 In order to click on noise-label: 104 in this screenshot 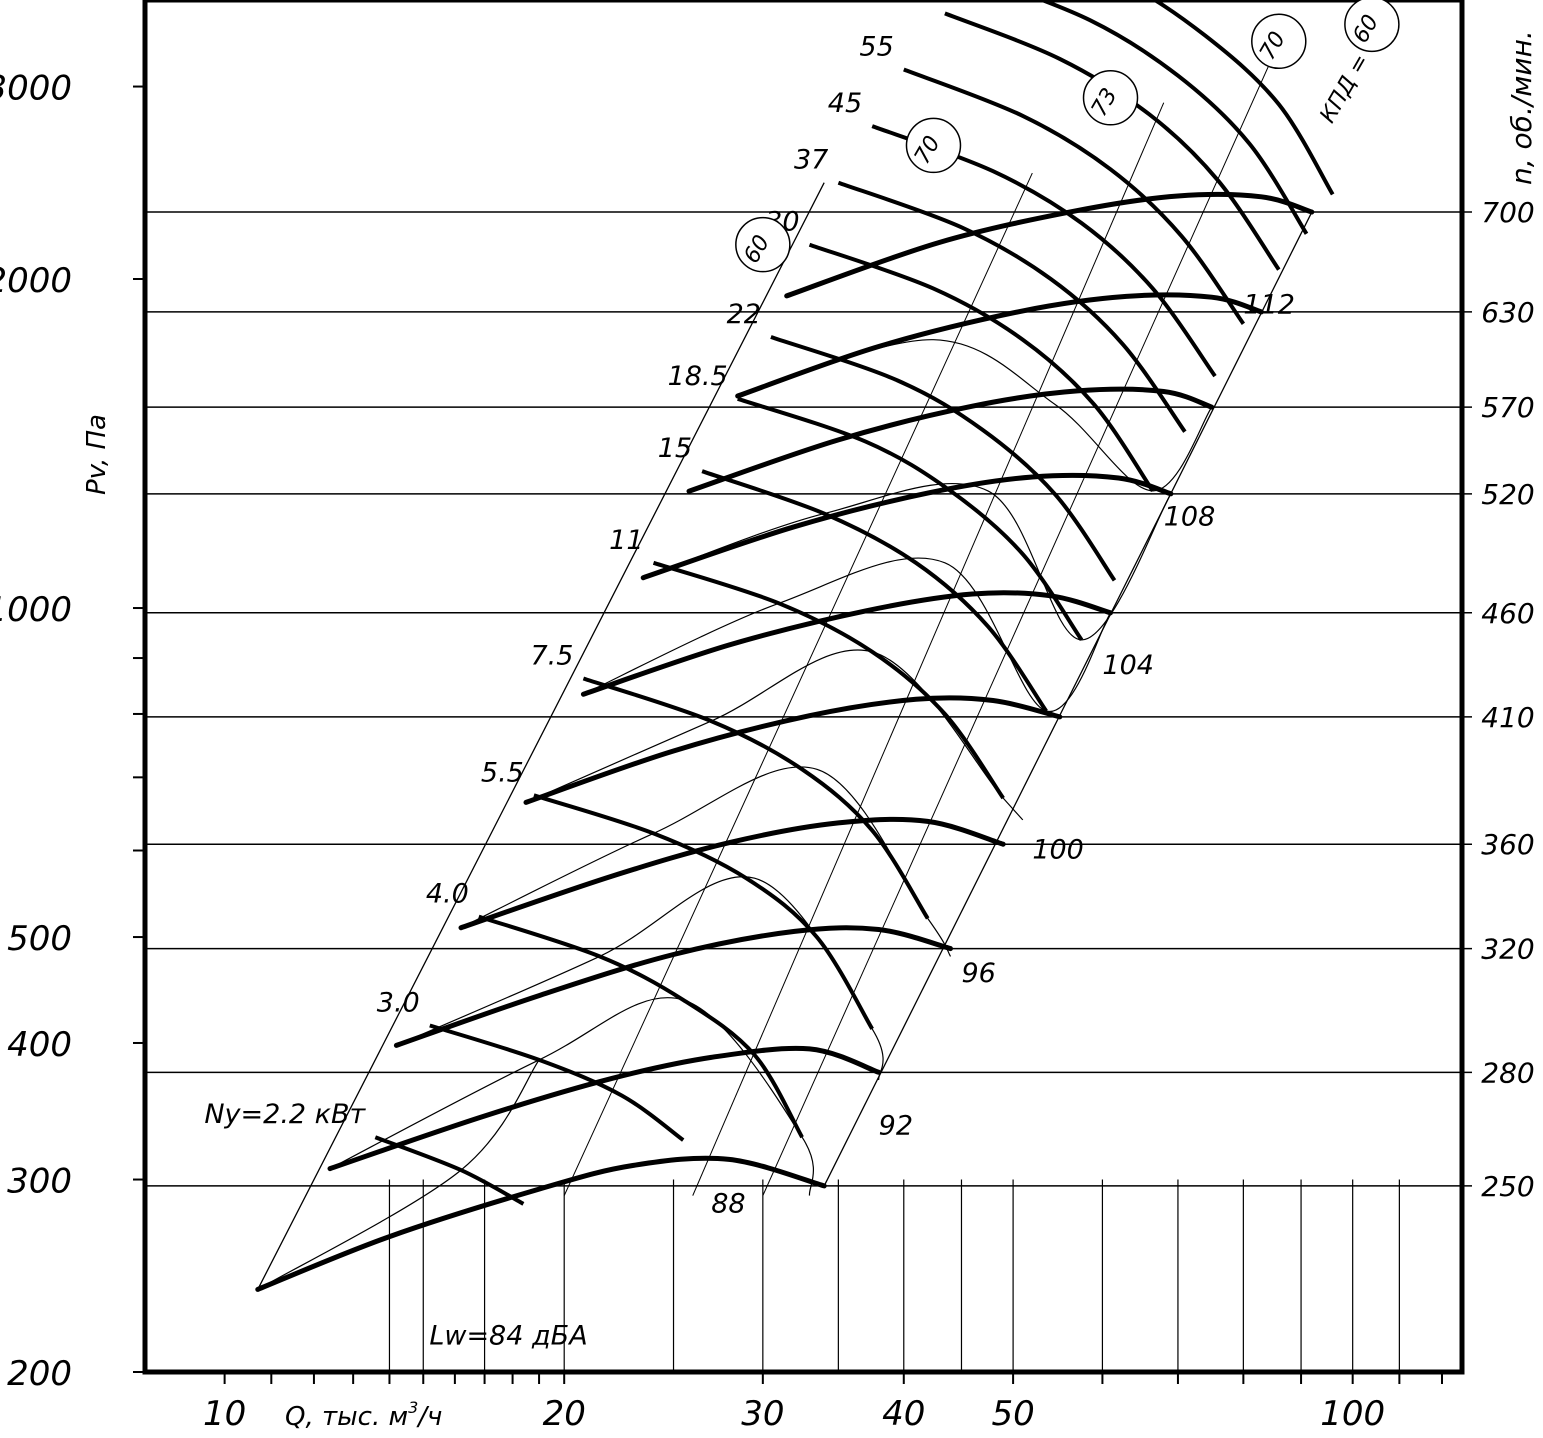, I will do `click(1128, 665)`.